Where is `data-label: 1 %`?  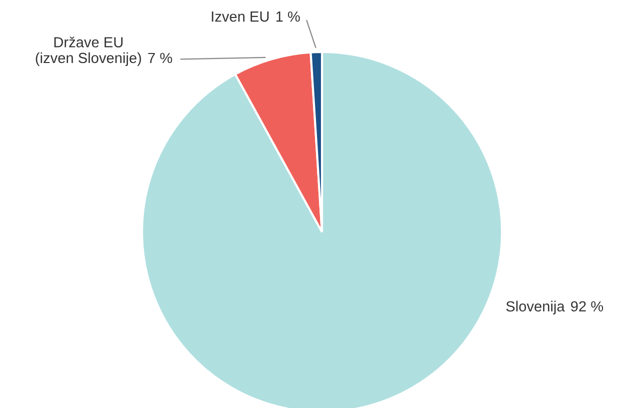 data-label: 1 % is located at coordinates (288, 16).